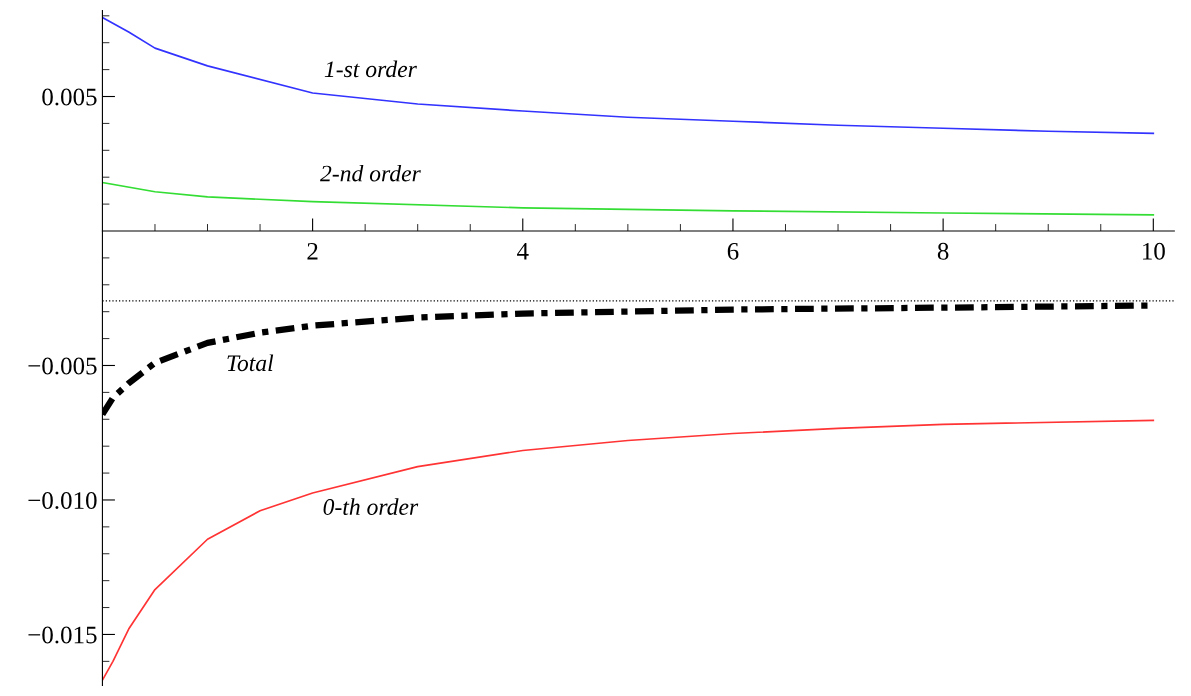  I want to click on x-tick-label: 6, so click(733, 251).